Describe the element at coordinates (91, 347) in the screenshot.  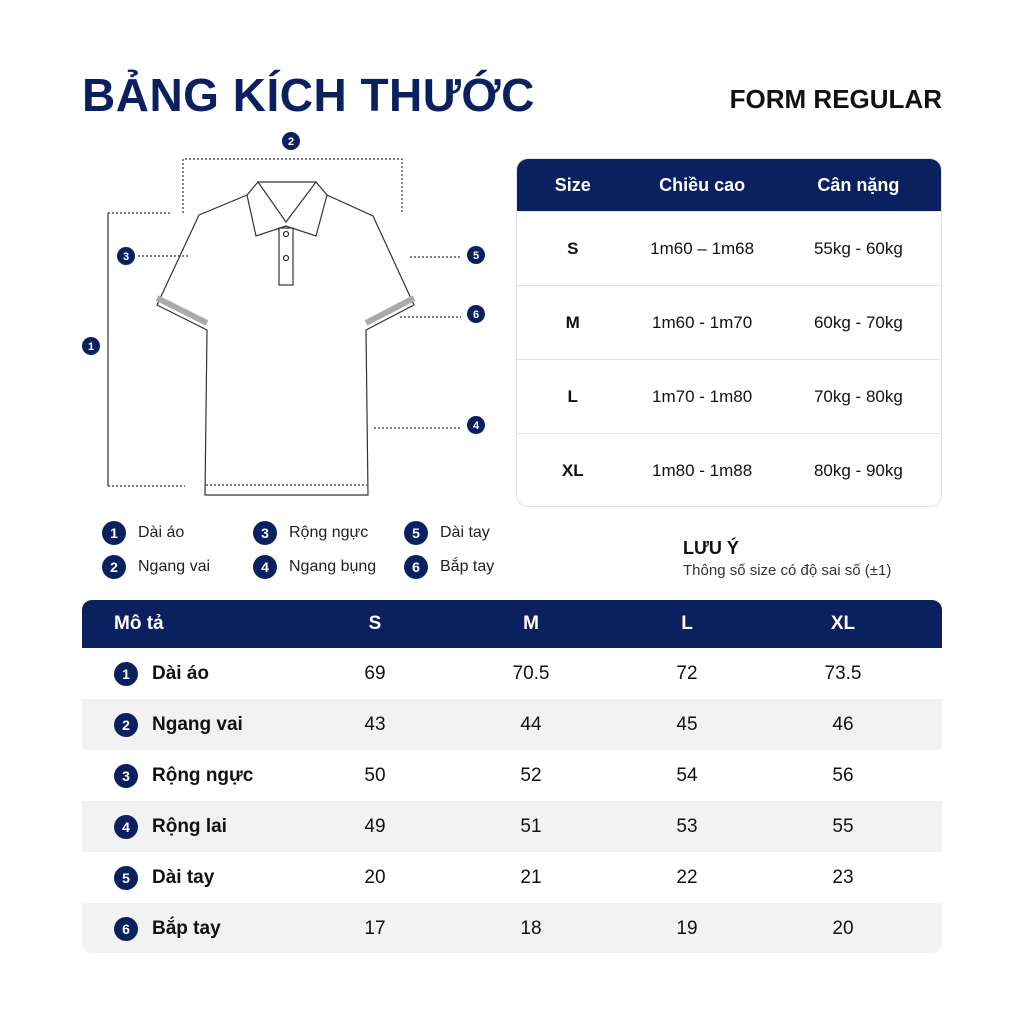
I see `marker-1: 1` at that location.